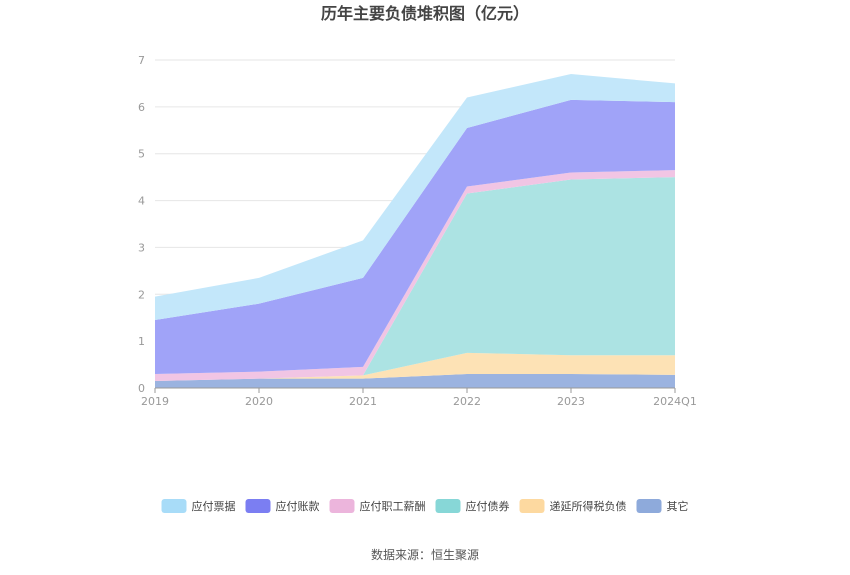 The width and height of the screenshot is (850, 575). I want to click on legend-item: 应付职工薪酬, so click(377, 506).